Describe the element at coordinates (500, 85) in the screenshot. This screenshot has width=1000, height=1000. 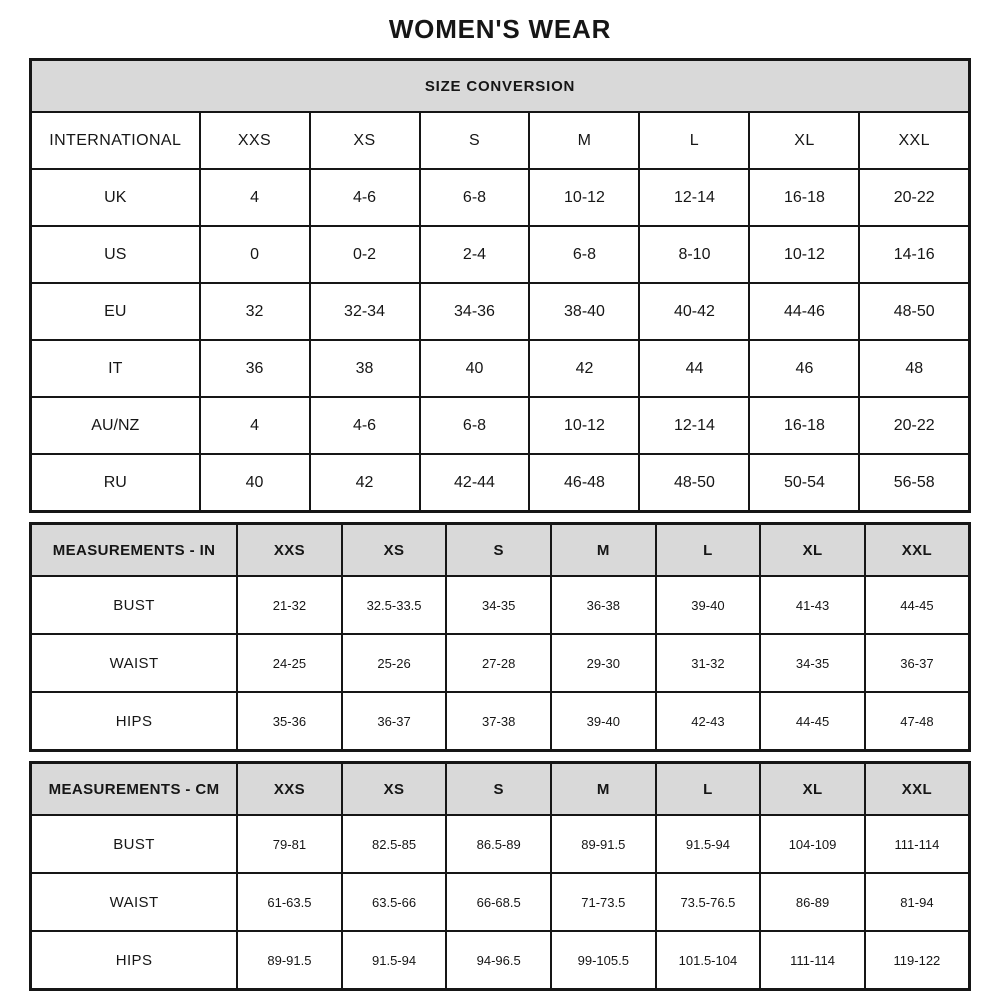
I see `table-caption-row: SIZE CONVERSION` at that location.